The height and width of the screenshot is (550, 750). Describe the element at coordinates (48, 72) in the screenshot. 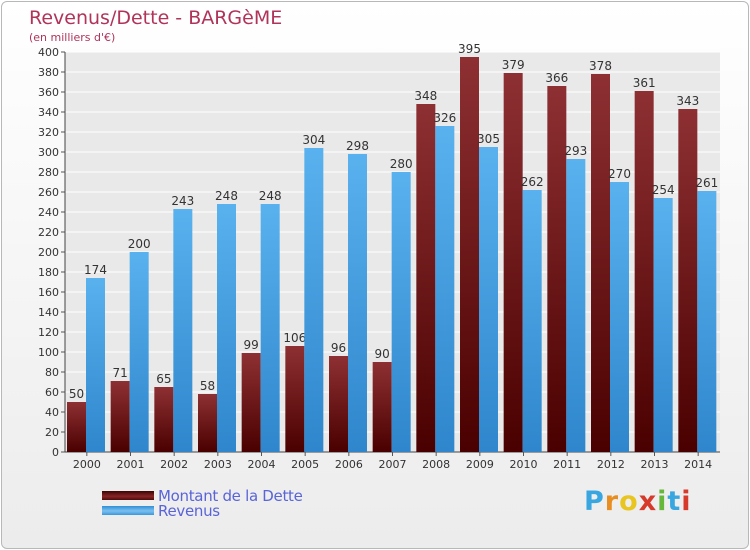

I see `y-tick-label: 380` at that location.